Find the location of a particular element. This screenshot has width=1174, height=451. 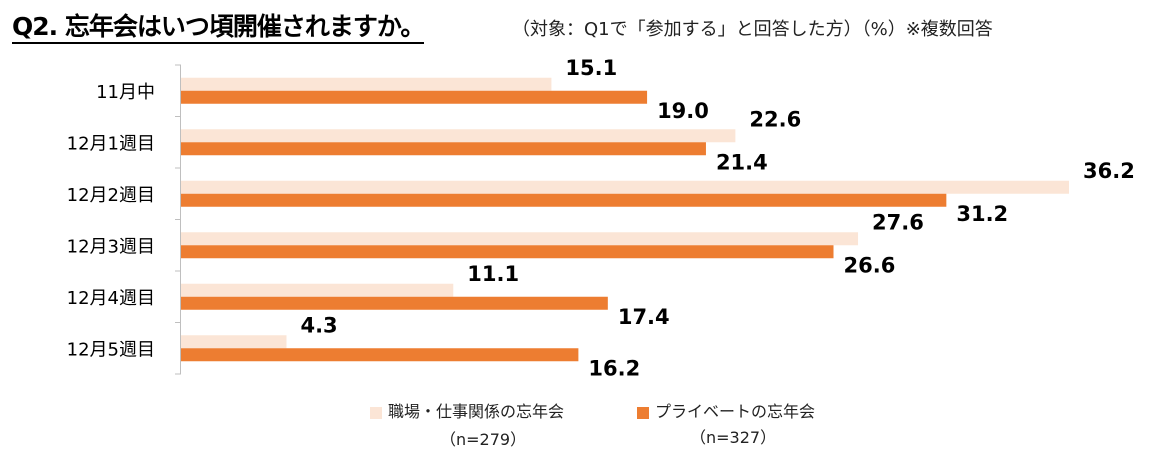

category-label: 12月4週目 is located at coordinates (111, 298).